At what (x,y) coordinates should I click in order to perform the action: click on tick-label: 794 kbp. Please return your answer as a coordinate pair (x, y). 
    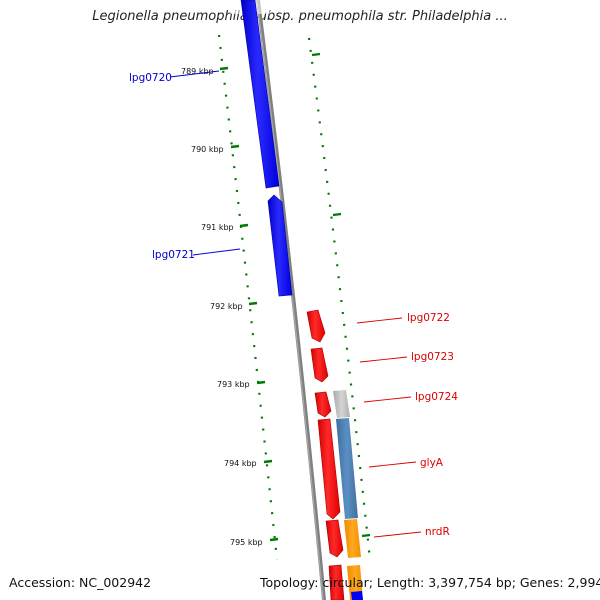
    Looking at the image, I should click on (240, 463).